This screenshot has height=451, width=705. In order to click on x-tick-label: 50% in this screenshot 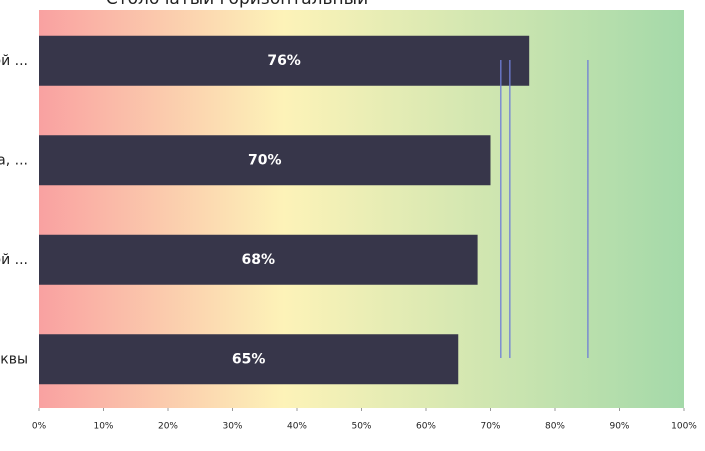, I will do `click(361, 427)`.